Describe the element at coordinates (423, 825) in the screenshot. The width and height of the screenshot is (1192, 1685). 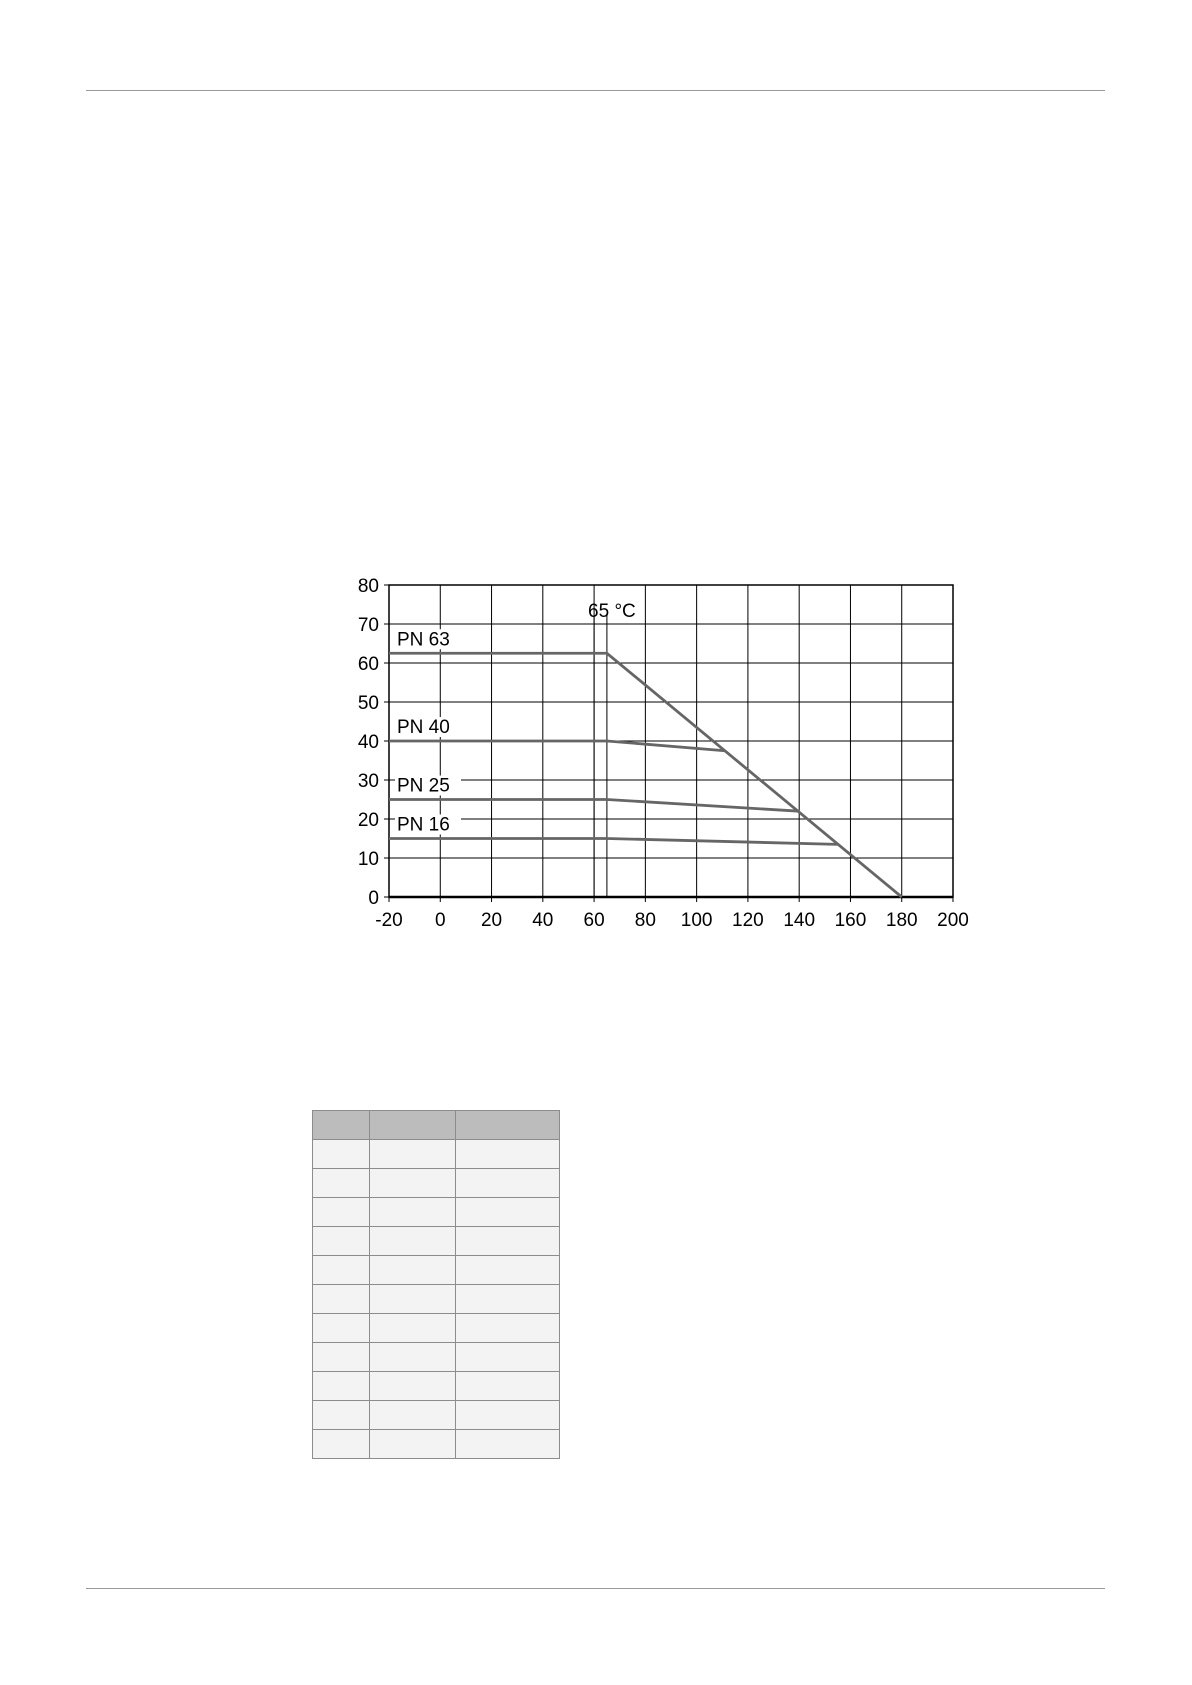
I see `series-label: PN 16` at that location.